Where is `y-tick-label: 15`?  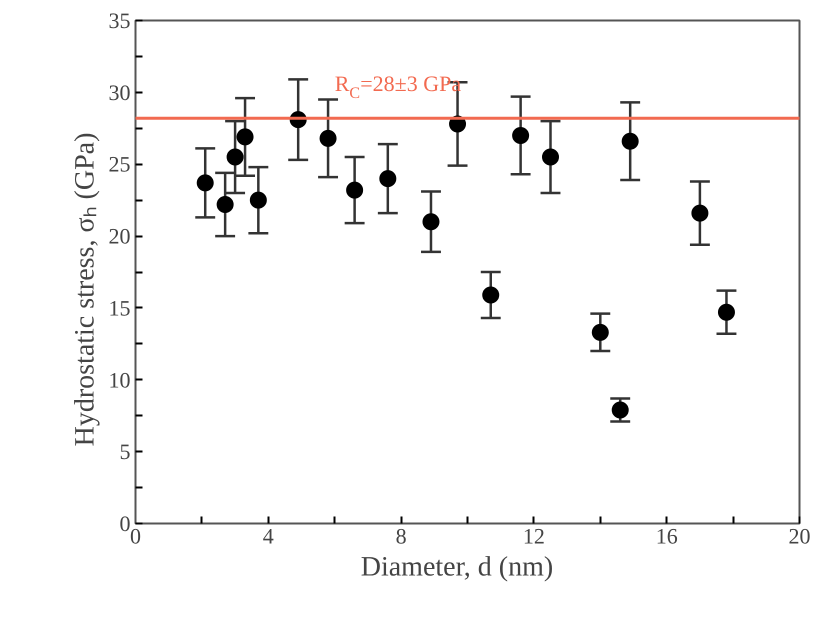 y-tick-label: 15 is located at coordinates (119, 307).